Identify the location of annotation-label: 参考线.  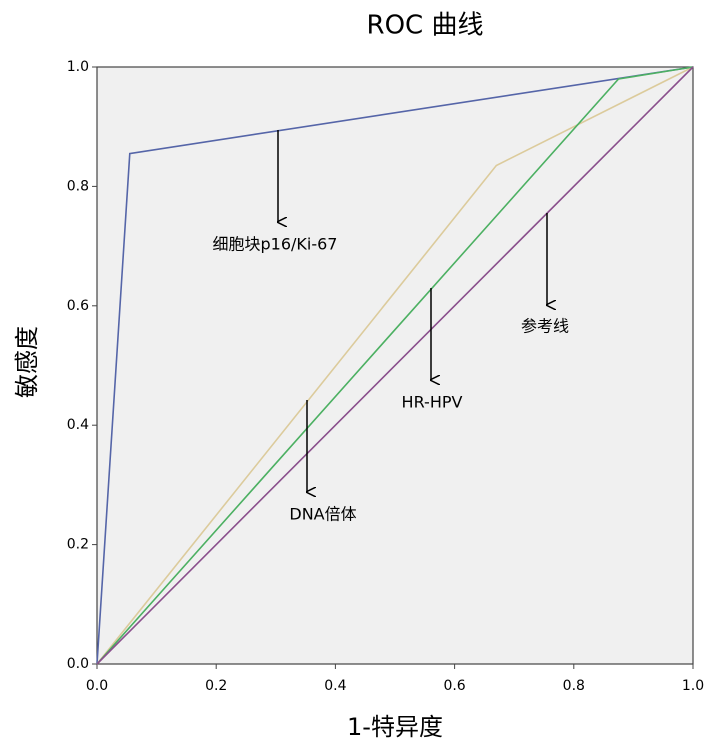
(545, 326).